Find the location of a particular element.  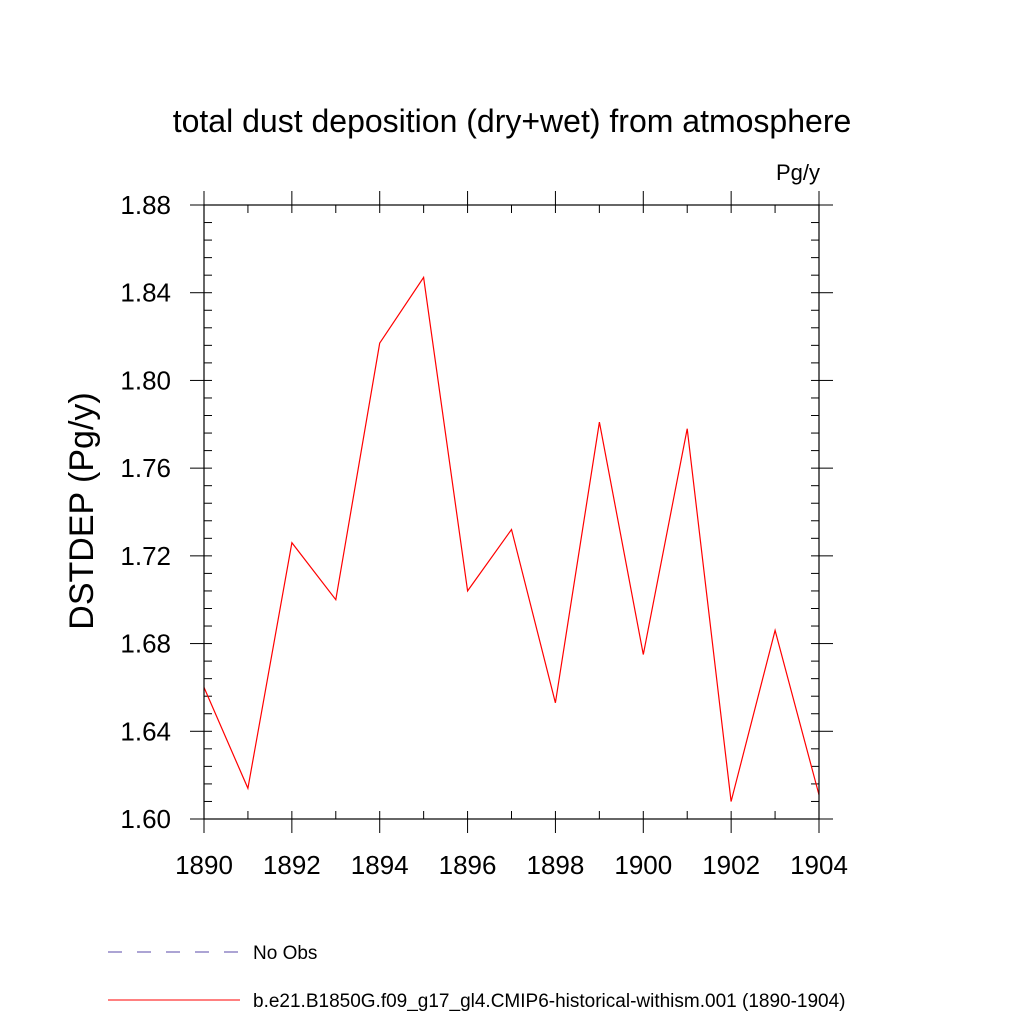

y-tick-label: 1.76 is located at coordinates (145, 468).